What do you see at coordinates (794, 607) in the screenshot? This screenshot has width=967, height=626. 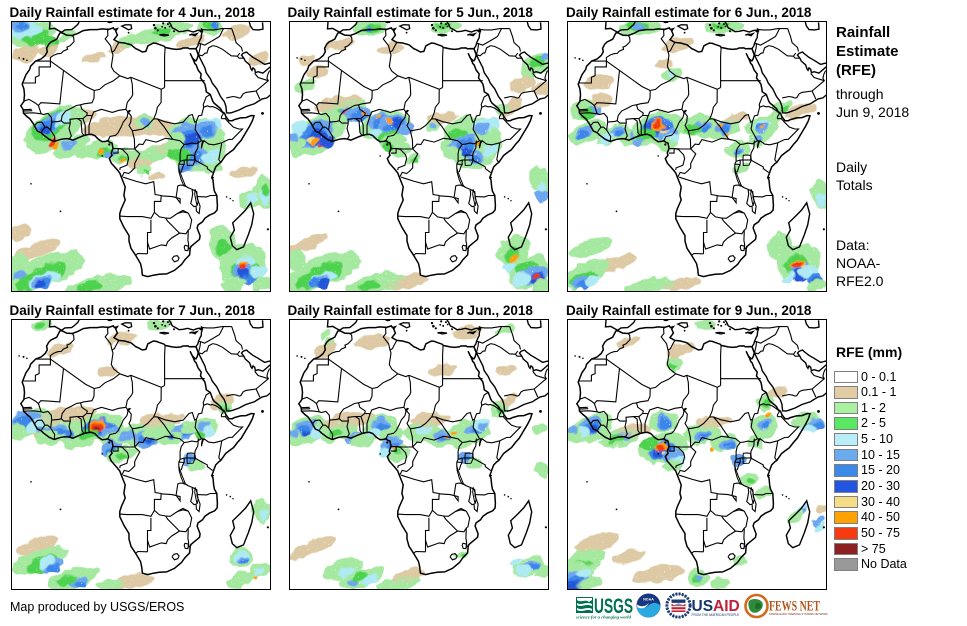 I see `svg-text: FEWS NET` at bounding box center [794, 607].